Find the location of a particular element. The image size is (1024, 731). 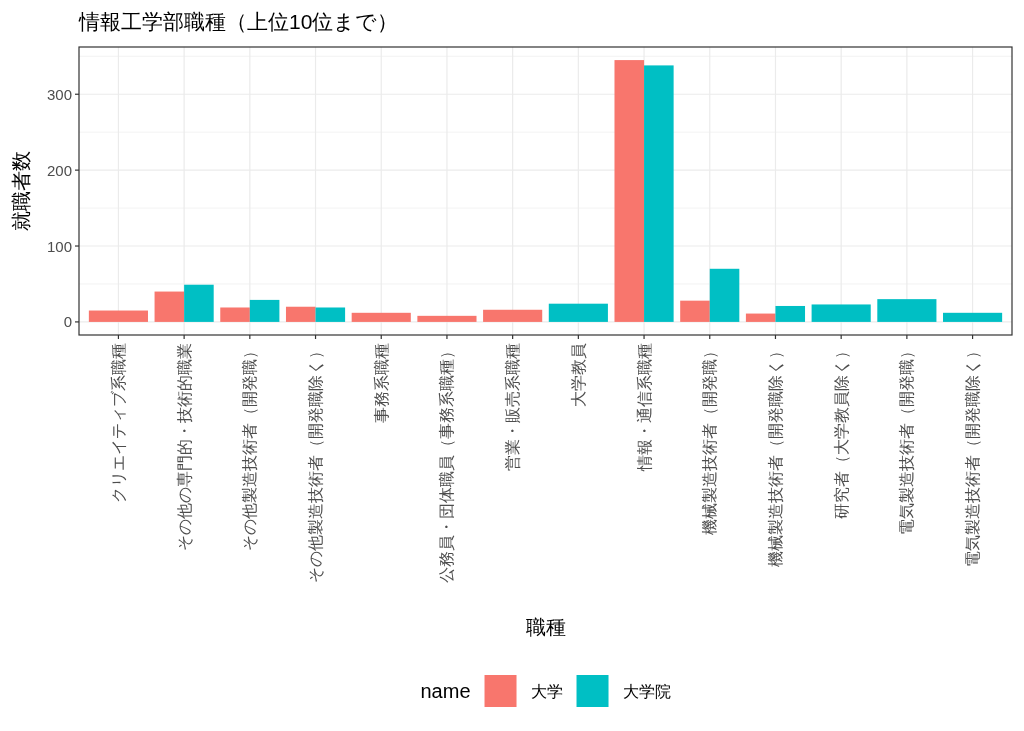

x-tick-label: 営業・販売系職種 is located at coordinates (513, 407).